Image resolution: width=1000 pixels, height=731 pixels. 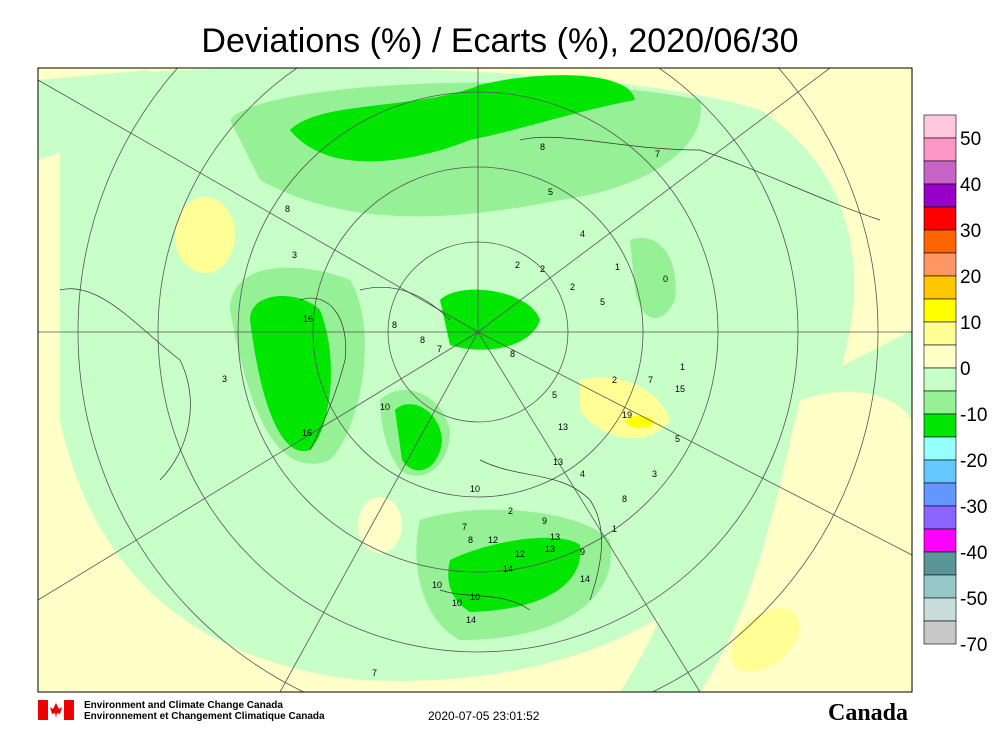 I want to click on station-label: 19, so click(x=627, y=415).